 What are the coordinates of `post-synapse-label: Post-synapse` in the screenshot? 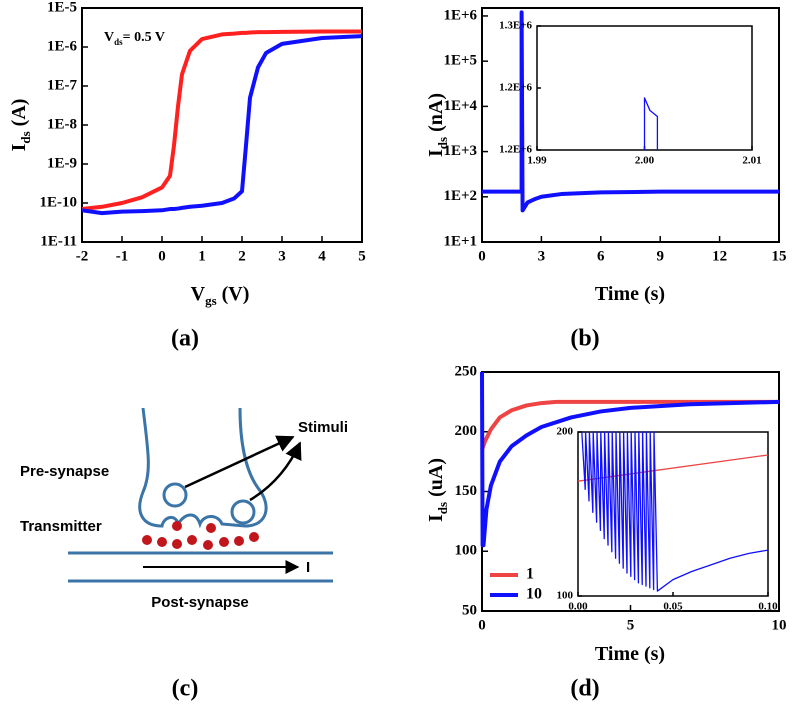 It's located at (200, 602).